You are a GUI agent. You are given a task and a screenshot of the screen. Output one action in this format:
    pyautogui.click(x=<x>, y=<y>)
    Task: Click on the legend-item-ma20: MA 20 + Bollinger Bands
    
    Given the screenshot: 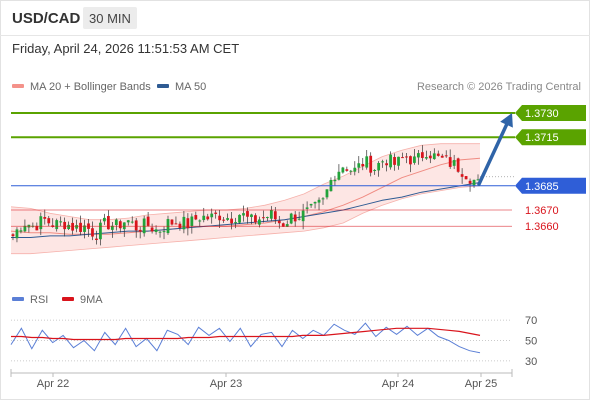 What is the action you would take?
    pyautogui.click(x=81, y=87)
    